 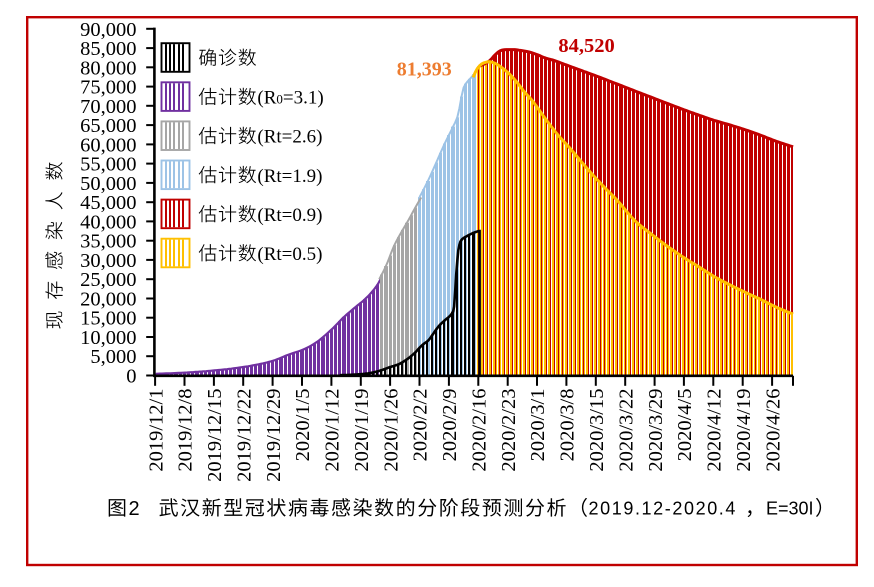 I want to click on svg-text: E=30I, so click(x=790, y=509).